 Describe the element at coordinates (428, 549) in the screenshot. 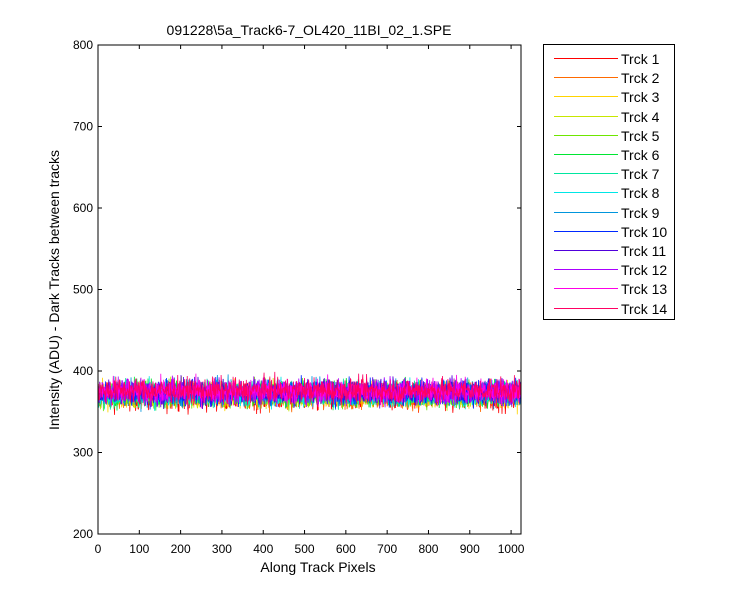

I see `x-tick-label: 800` at that location.